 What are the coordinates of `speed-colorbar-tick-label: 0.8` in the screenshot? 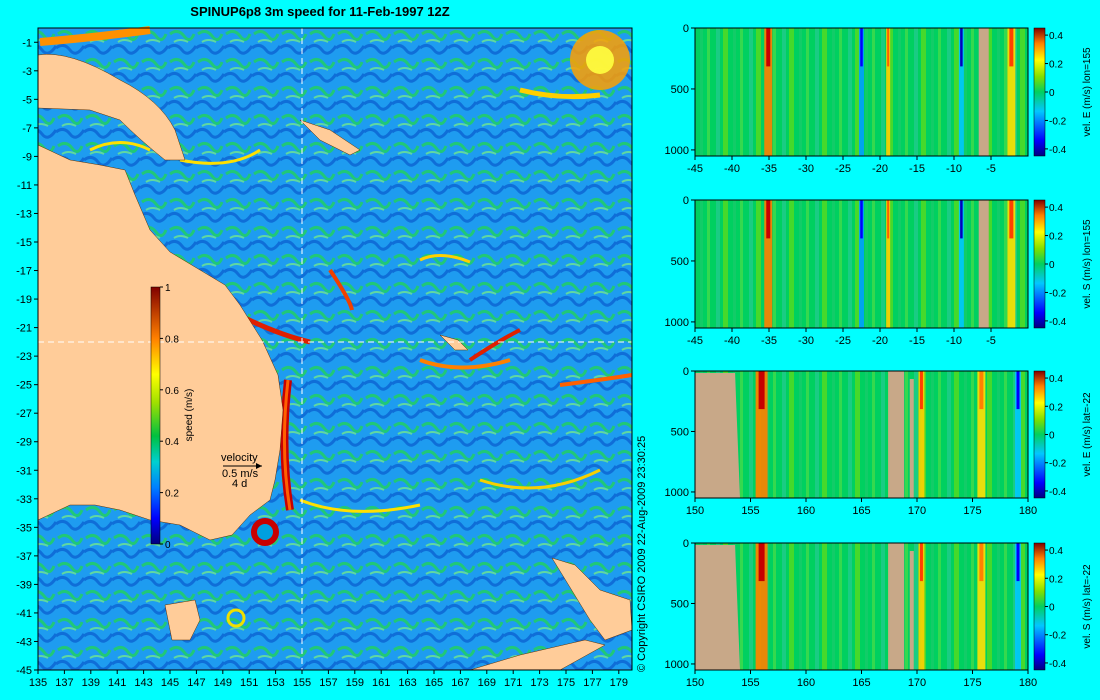 It's located at (172, 339).